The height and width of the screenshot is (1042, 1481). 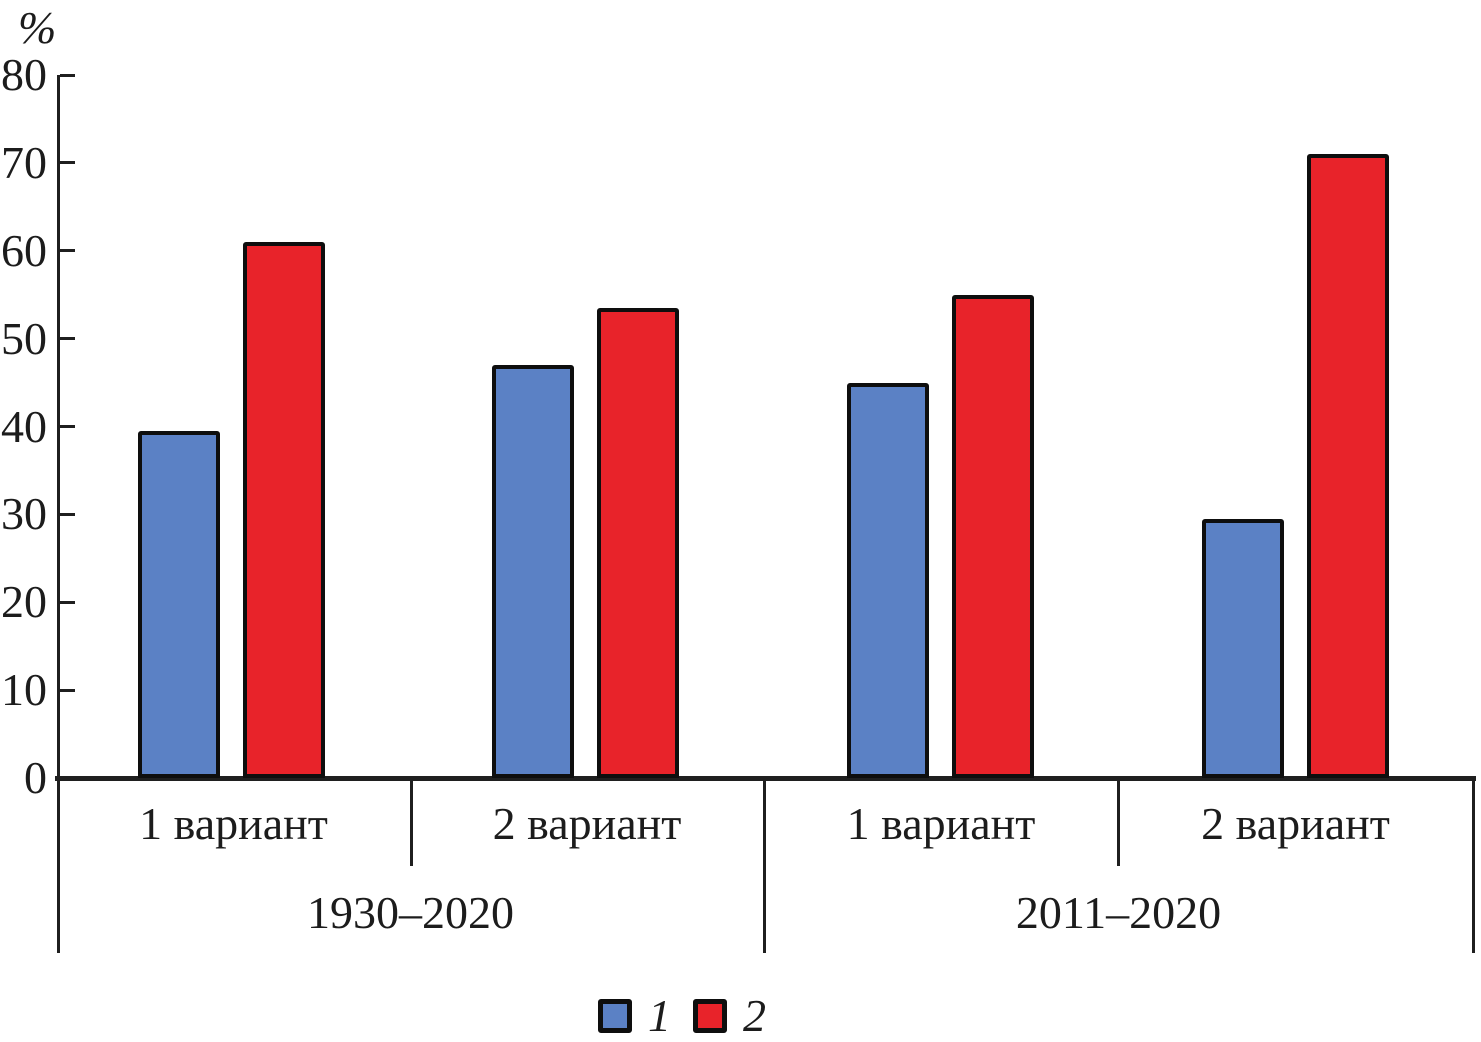 I want to click on section-divider, so click(x=764, y=865).